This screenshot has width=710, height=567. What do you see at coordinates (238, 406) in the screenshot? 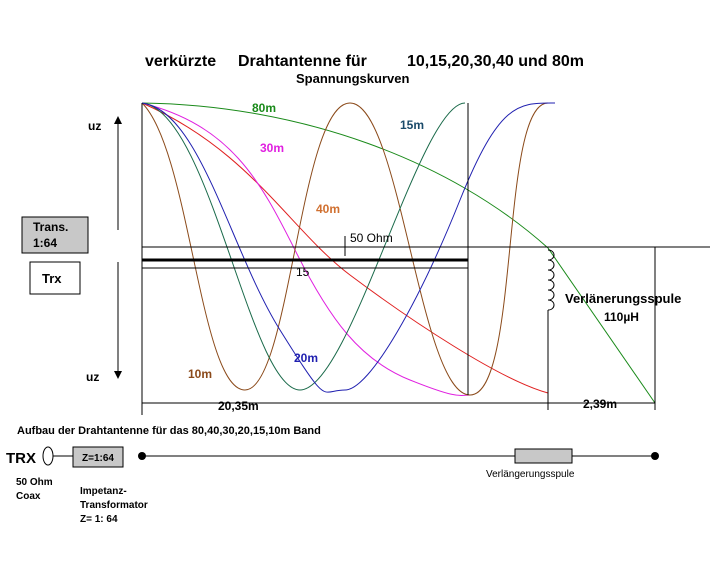
I see `t: 20,35m` at bounding box center [238, 406].